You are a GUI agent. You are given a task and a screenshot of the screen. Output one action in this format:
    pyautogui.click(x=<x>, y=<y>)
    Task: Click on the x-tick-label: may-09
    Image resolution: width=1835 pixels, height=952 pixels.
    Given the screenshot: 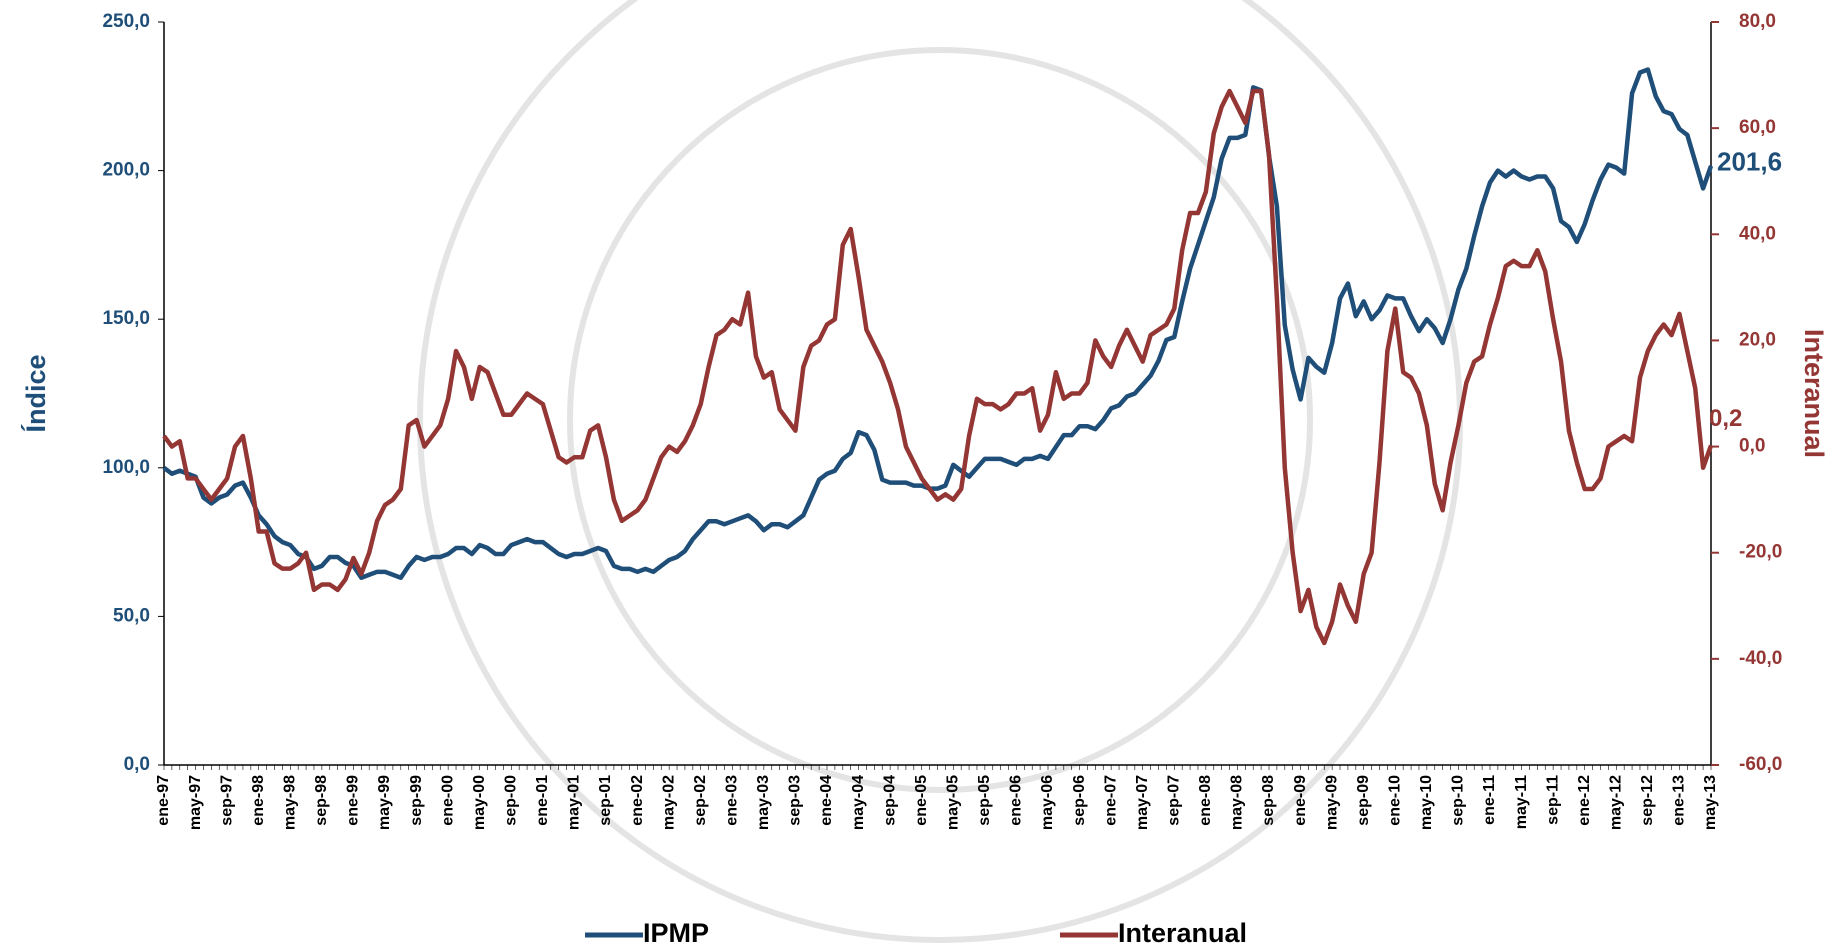 What is the action you would take?
    pyautogui.click(x=1331, y=802)
    